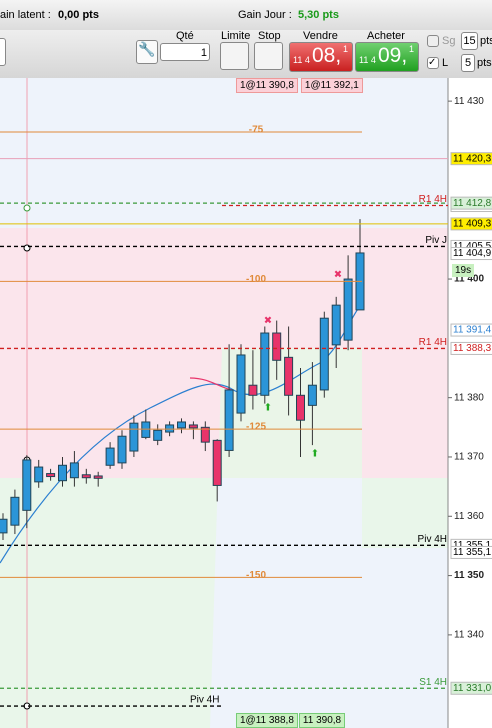 The image size is (492, 728). I want to click on order-chip: 1@11 388,8, so click(267, 720).